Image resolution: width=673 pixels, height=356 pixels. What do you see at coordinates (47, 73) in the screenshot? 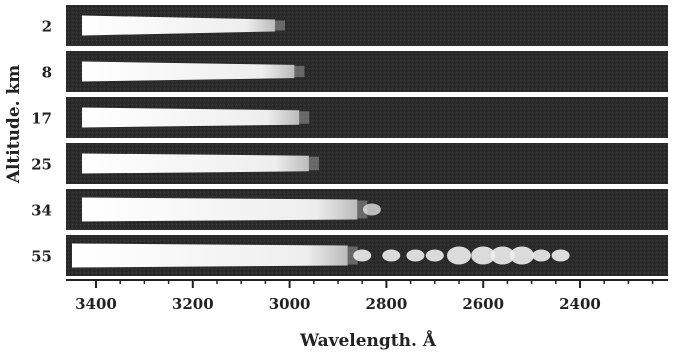
I see `altitude-label: 8` at bounding box center [47, 73].